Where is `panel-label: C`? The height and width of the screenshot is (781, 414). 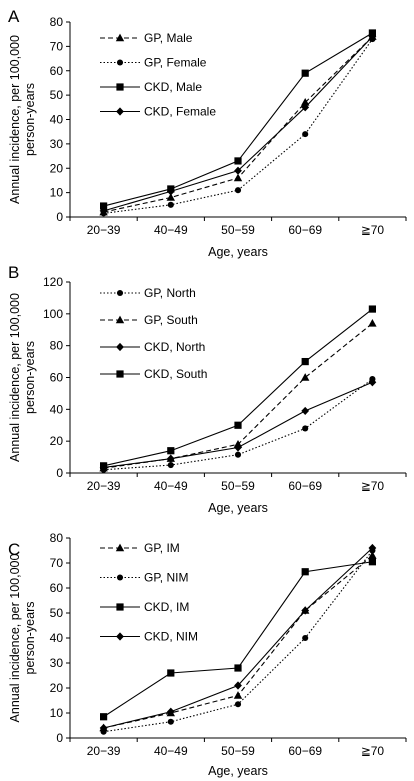 panel-label: C is located at coordinates (14, 549).